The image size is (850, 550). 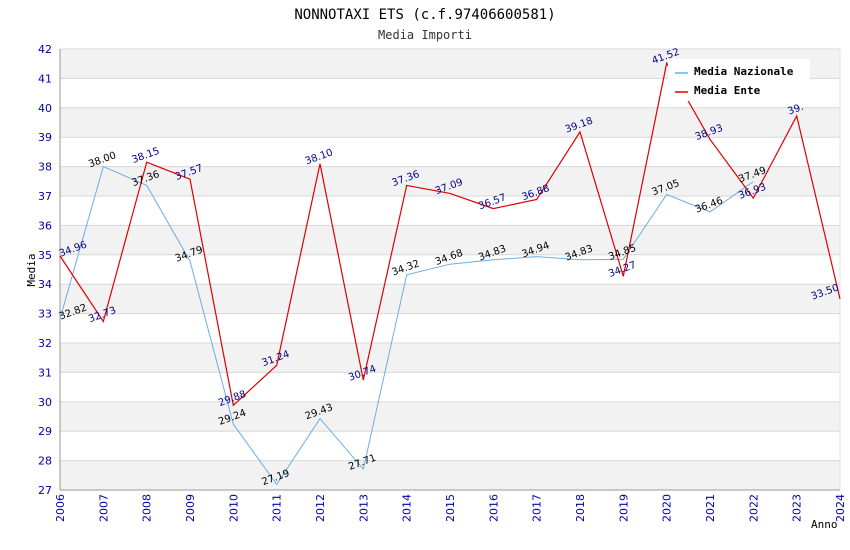 What do you see at coordinates (537, 508) in the screenshot?
I see `x-tick-label: 2017` at bounding box center [537, 508].